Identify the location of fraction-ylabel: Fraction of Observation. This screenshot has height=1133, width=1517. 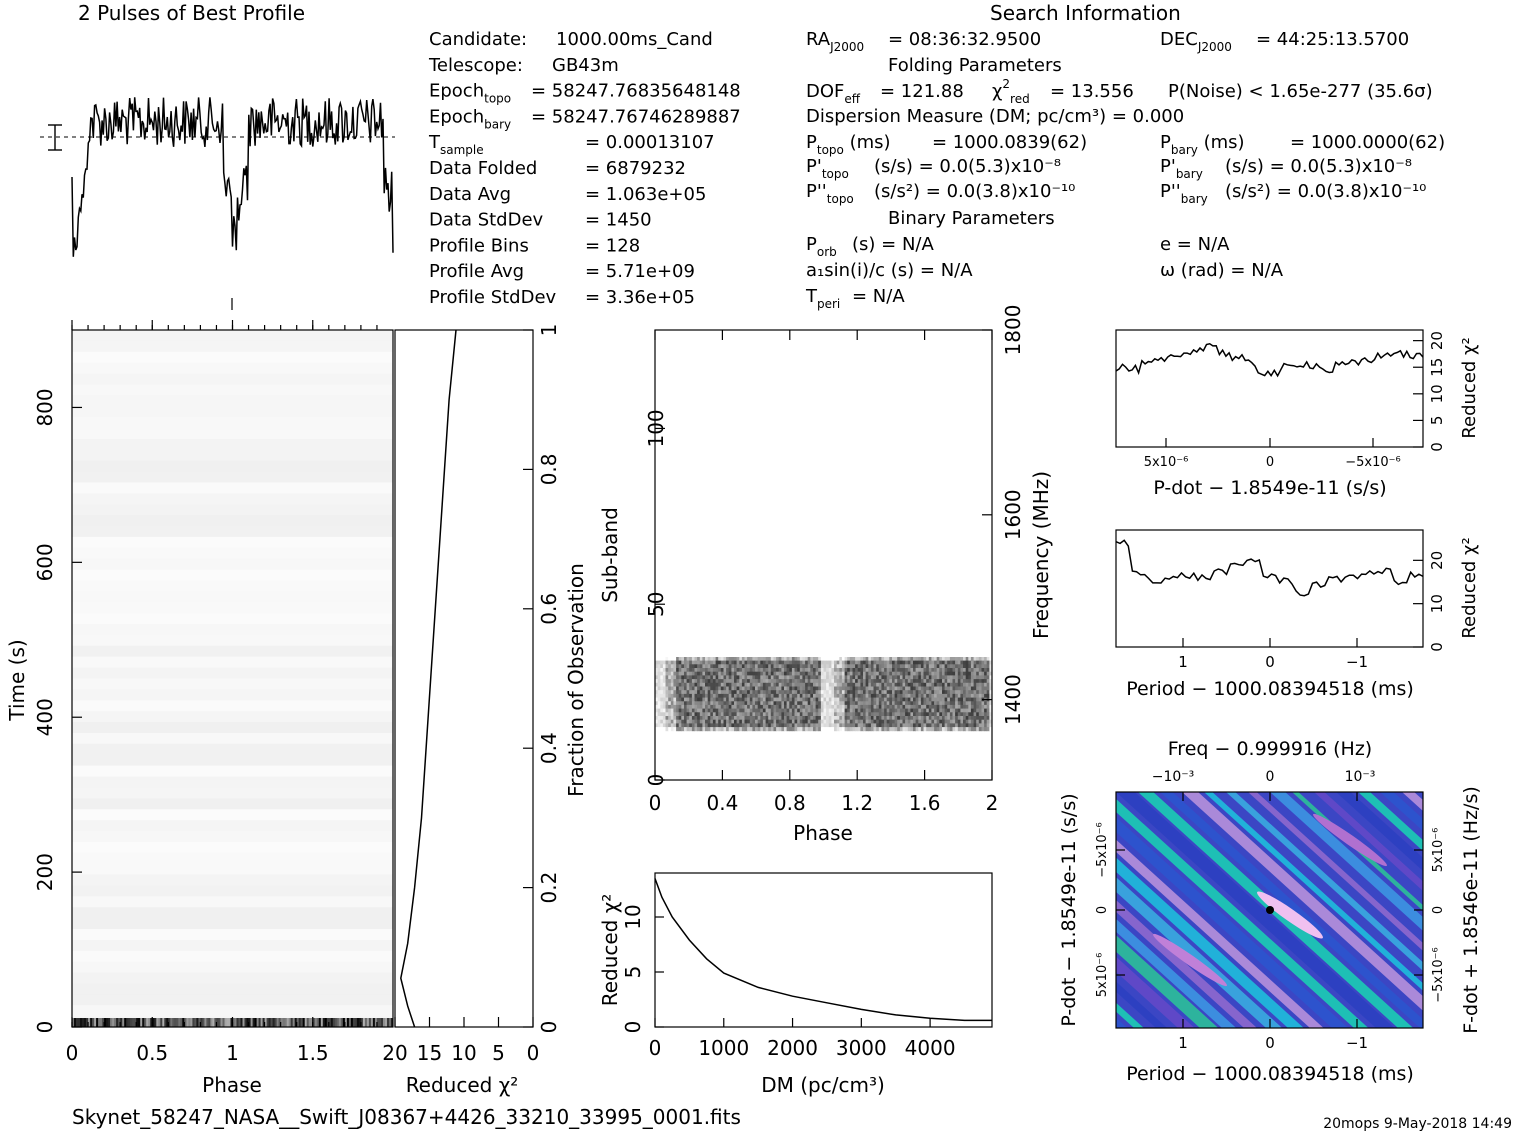
(576, 680).